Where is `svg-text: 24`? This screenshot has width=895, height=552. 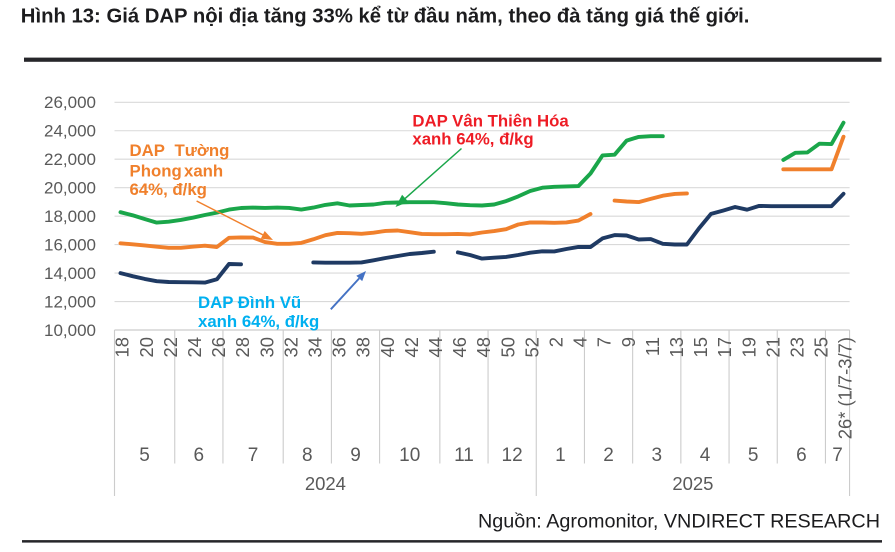
svg-text: 24 is located at coordinates (194, 347).